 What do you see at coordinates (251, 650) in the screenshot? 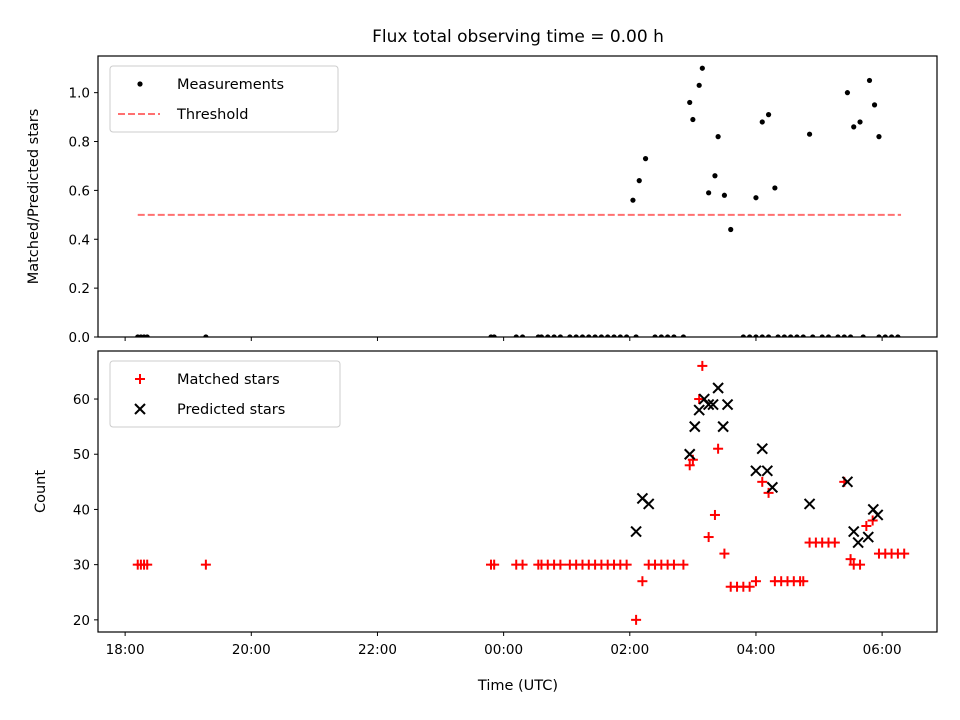
I see `x-tick-label: 20:00` at bounding box center [251, 650].